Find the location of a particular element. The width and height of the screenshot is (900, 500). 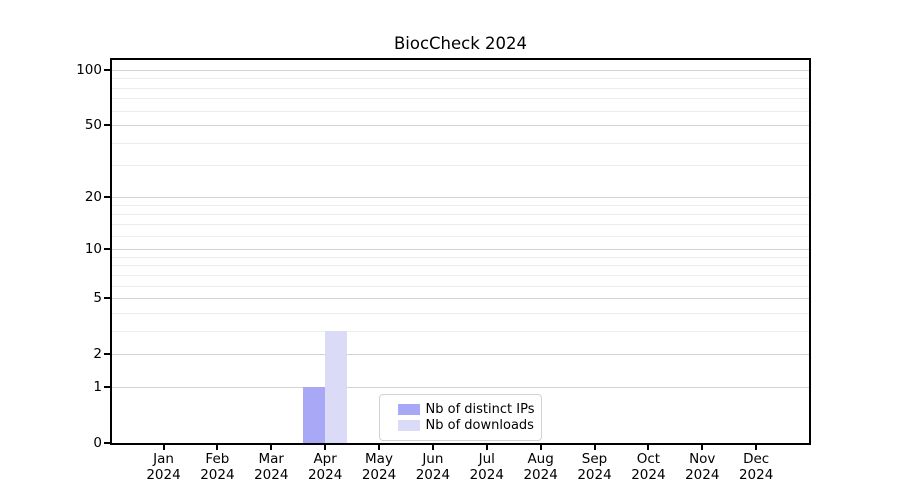

x-tick-label-month: Feb is located at coordinates (217, 459).